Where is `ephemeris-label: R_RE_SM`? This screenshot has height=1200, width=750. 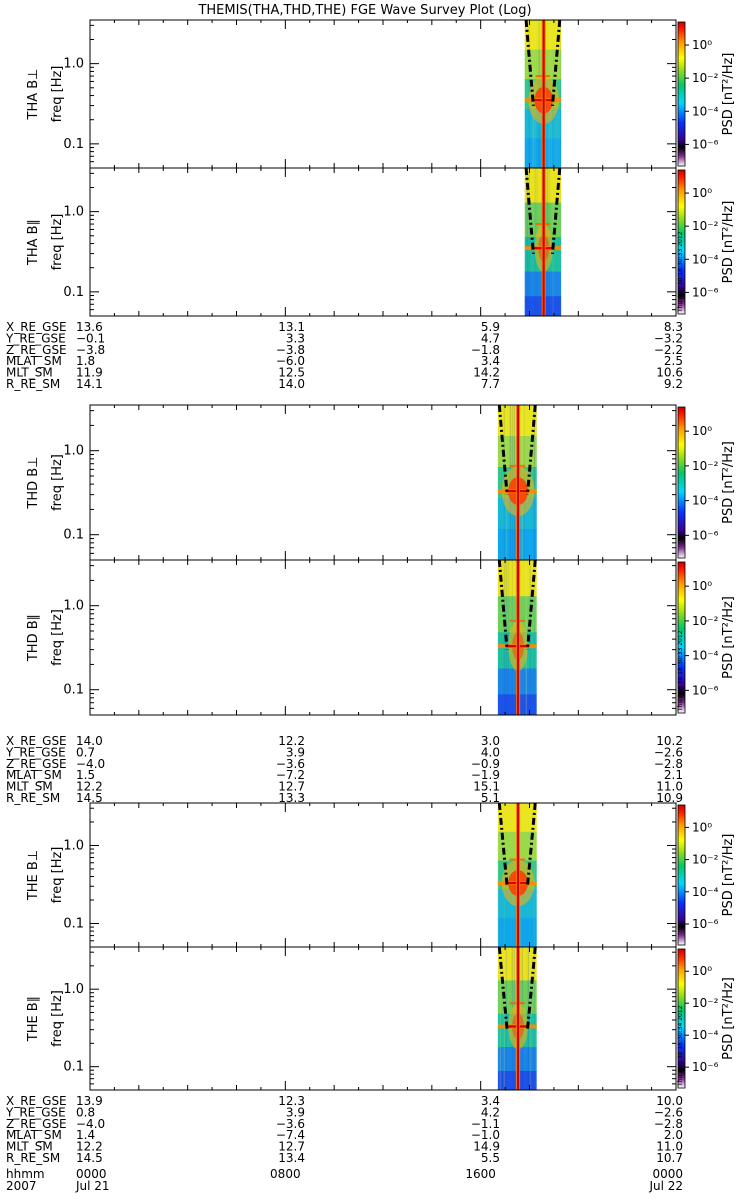
ephemeris-label: R_RE_SM is located at coordinates (33, 798).